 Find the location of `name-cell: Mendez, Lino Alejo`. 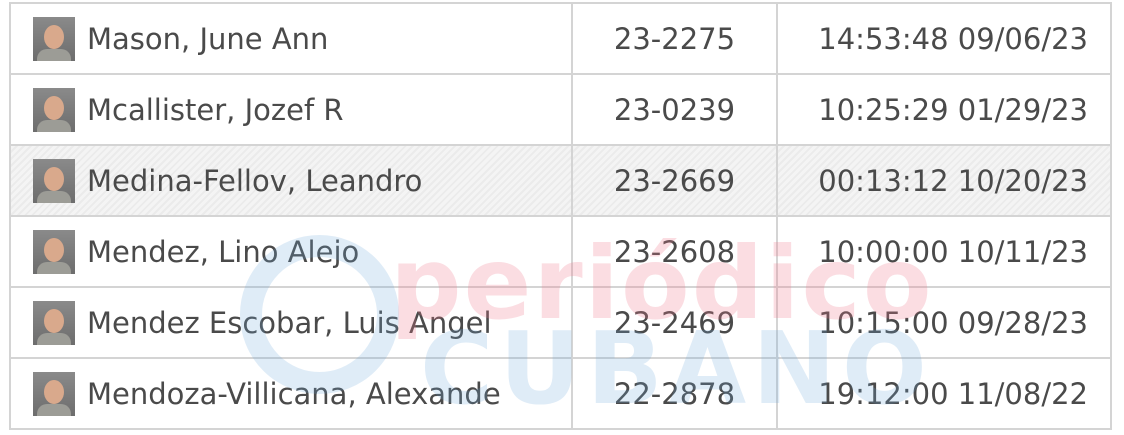

name-cell: Mendez, Lino Alejo is located at coordinates (291, 251).